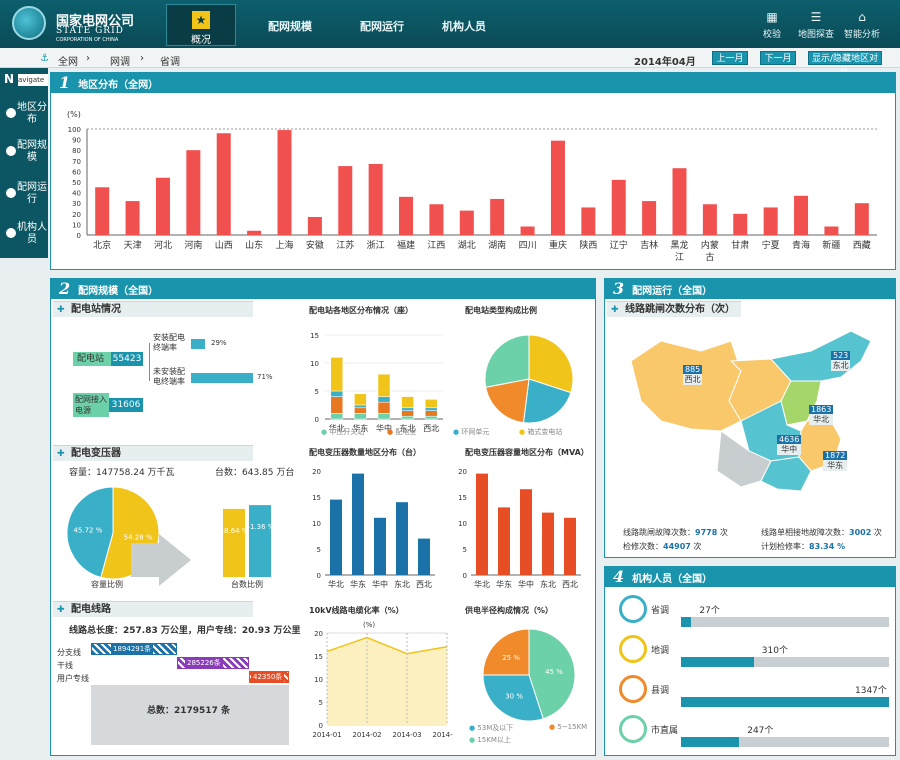  Describe the element at coordinates (132, 218) in the screenshot. I see `bar-天津` at that location.